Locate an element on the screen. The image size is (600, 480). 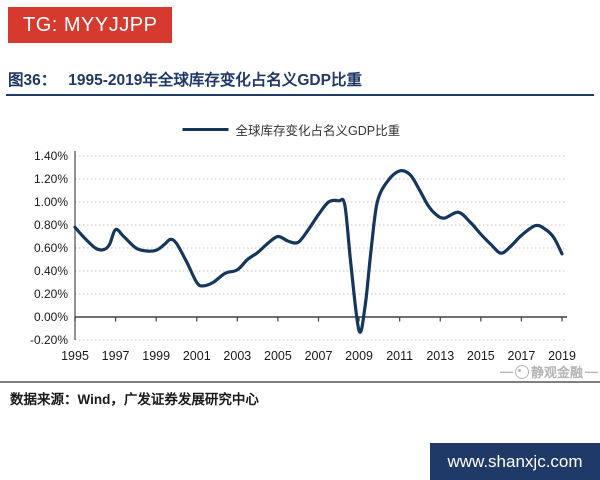
watermark-dash-left: — is located at coordinates (506, 371).